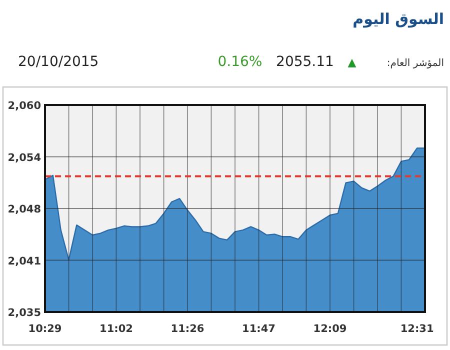 This screenshot has height=350, width=450. What do you see at coordinates (398, 19) in the screenshot?
I see `title: السوق اليوم` at bounding box center [398, 19].